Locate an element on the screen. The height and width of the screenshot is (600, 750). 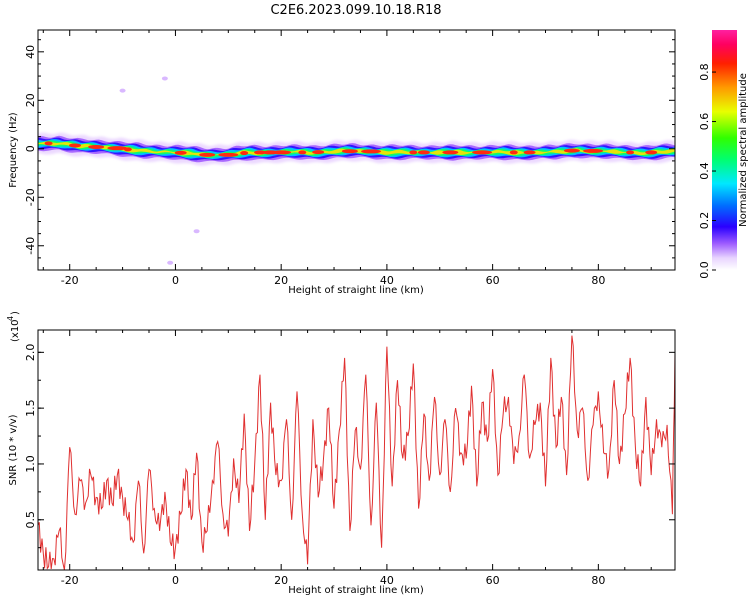
snr-x-label: Height of straight line (km) is located at coordinates (356, 590).